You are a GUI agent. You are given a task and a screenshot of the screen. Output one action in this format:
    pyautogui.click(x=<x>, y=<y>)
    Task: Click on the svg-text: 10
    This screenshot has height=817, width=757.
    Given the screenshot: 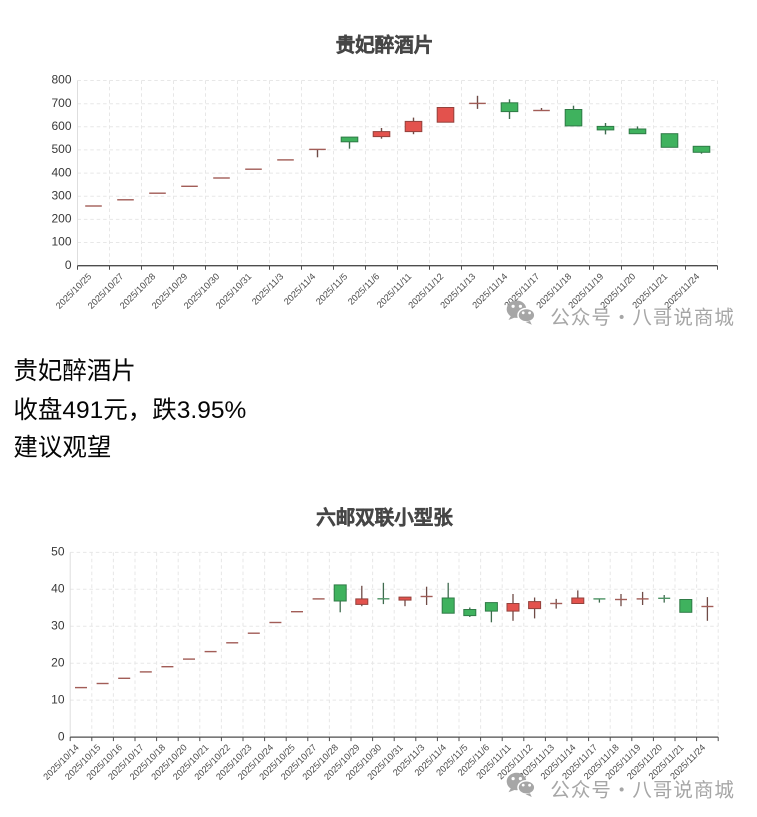 What is the action you would take?
    pyautogui.click(x=58, y=699)
    